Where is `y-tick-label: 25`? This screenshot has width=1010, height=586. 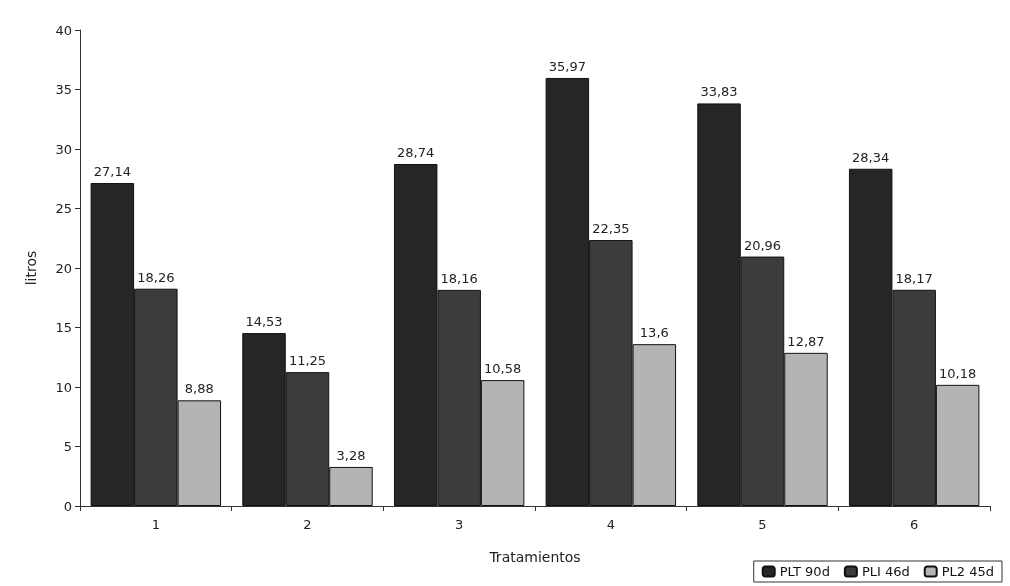
y-tick-label: 25 is located at coordinates (63, 208).